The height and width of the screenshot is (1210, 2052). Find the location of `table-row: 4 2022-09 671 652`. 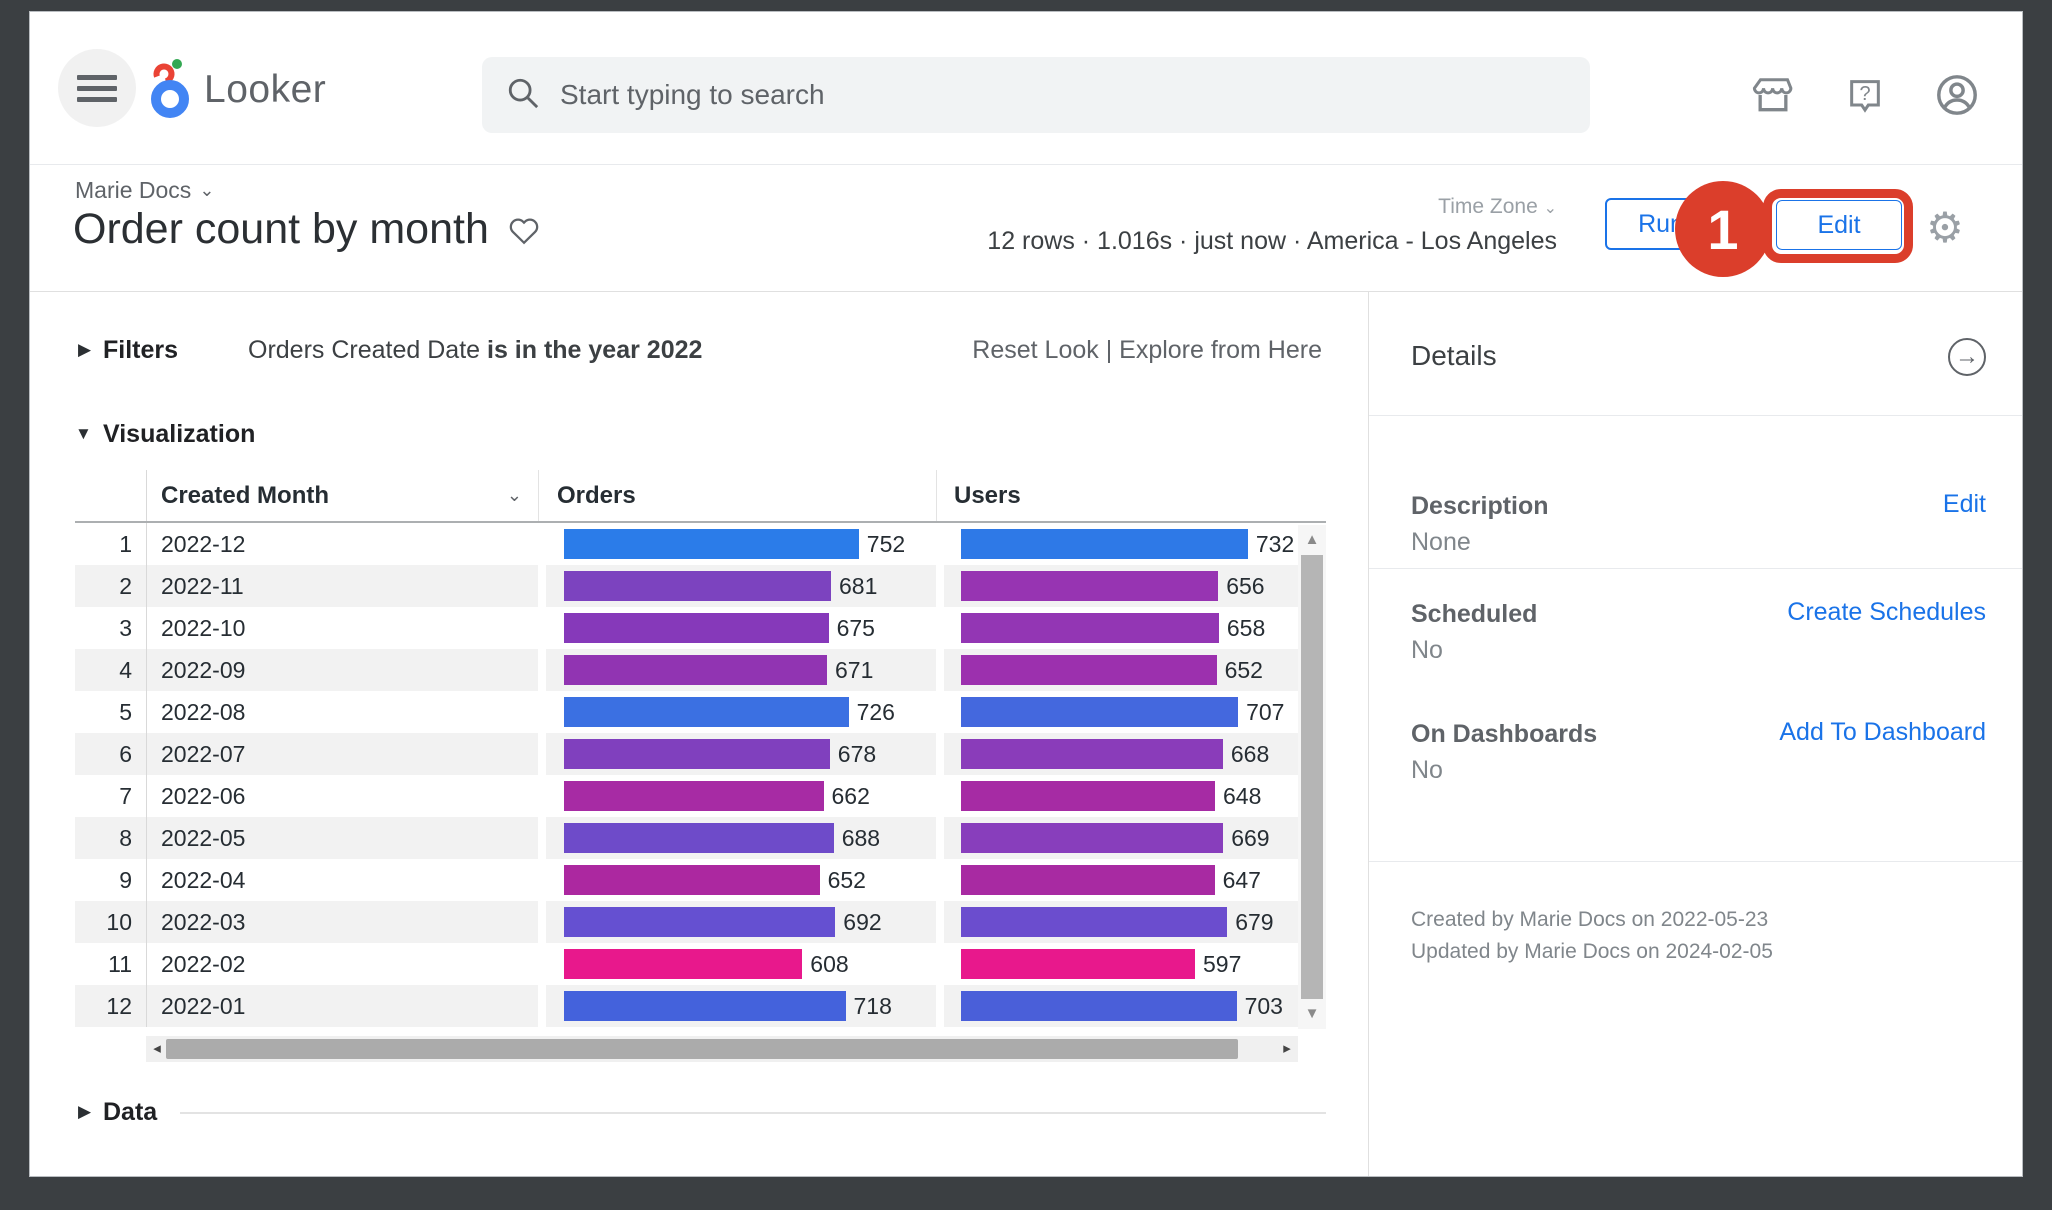

table-row: 4 2022-09 671 652 is located at coordinates (700, 670).